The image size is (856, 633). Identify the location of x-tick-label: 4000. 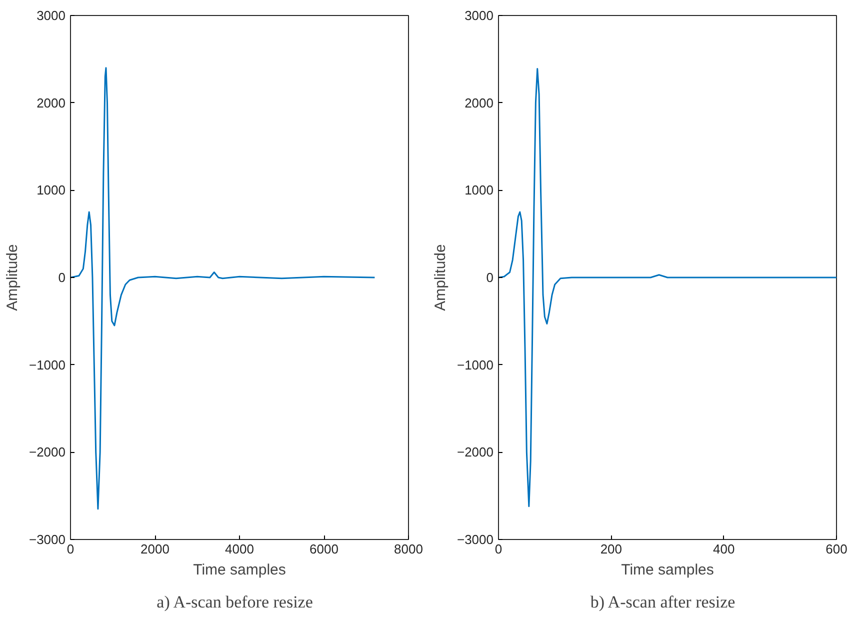
(239, 549).